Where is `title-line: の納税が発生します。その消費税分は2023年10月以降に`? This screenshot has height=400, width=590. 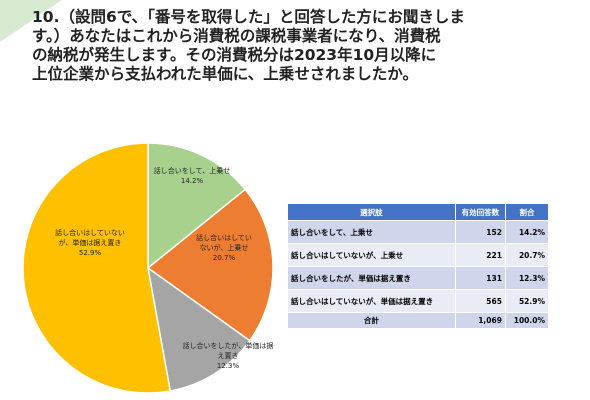 title-line: の納税が発生します。その消費税分は2023年10月以降に is located at coordinates (234, 55).